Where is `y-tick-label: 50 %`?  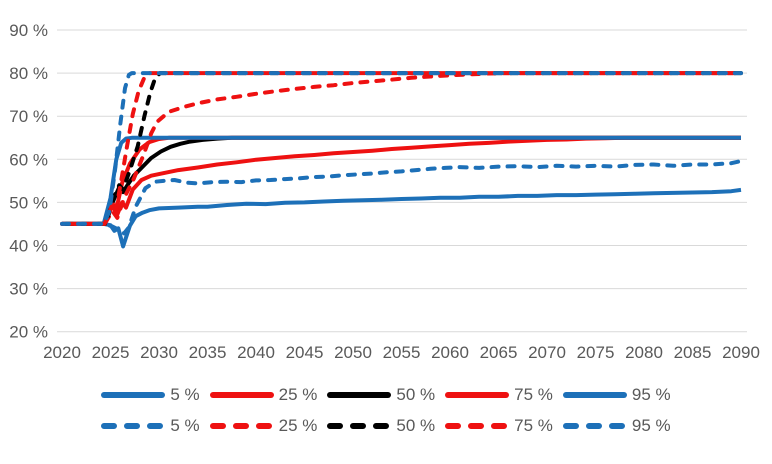
y-tick-label: 50 % is located at coordinates (28, 202).